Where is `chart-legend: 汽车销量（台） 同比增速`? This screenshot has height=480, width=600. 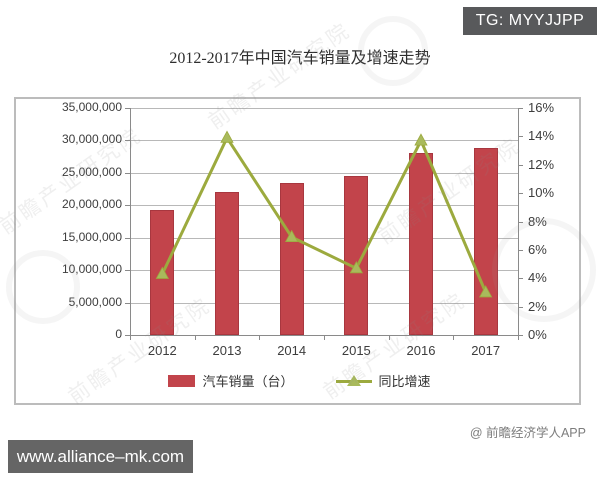 chart-legend: 汽车销量（台） 同比增速 is located at coordinates (299, 380).